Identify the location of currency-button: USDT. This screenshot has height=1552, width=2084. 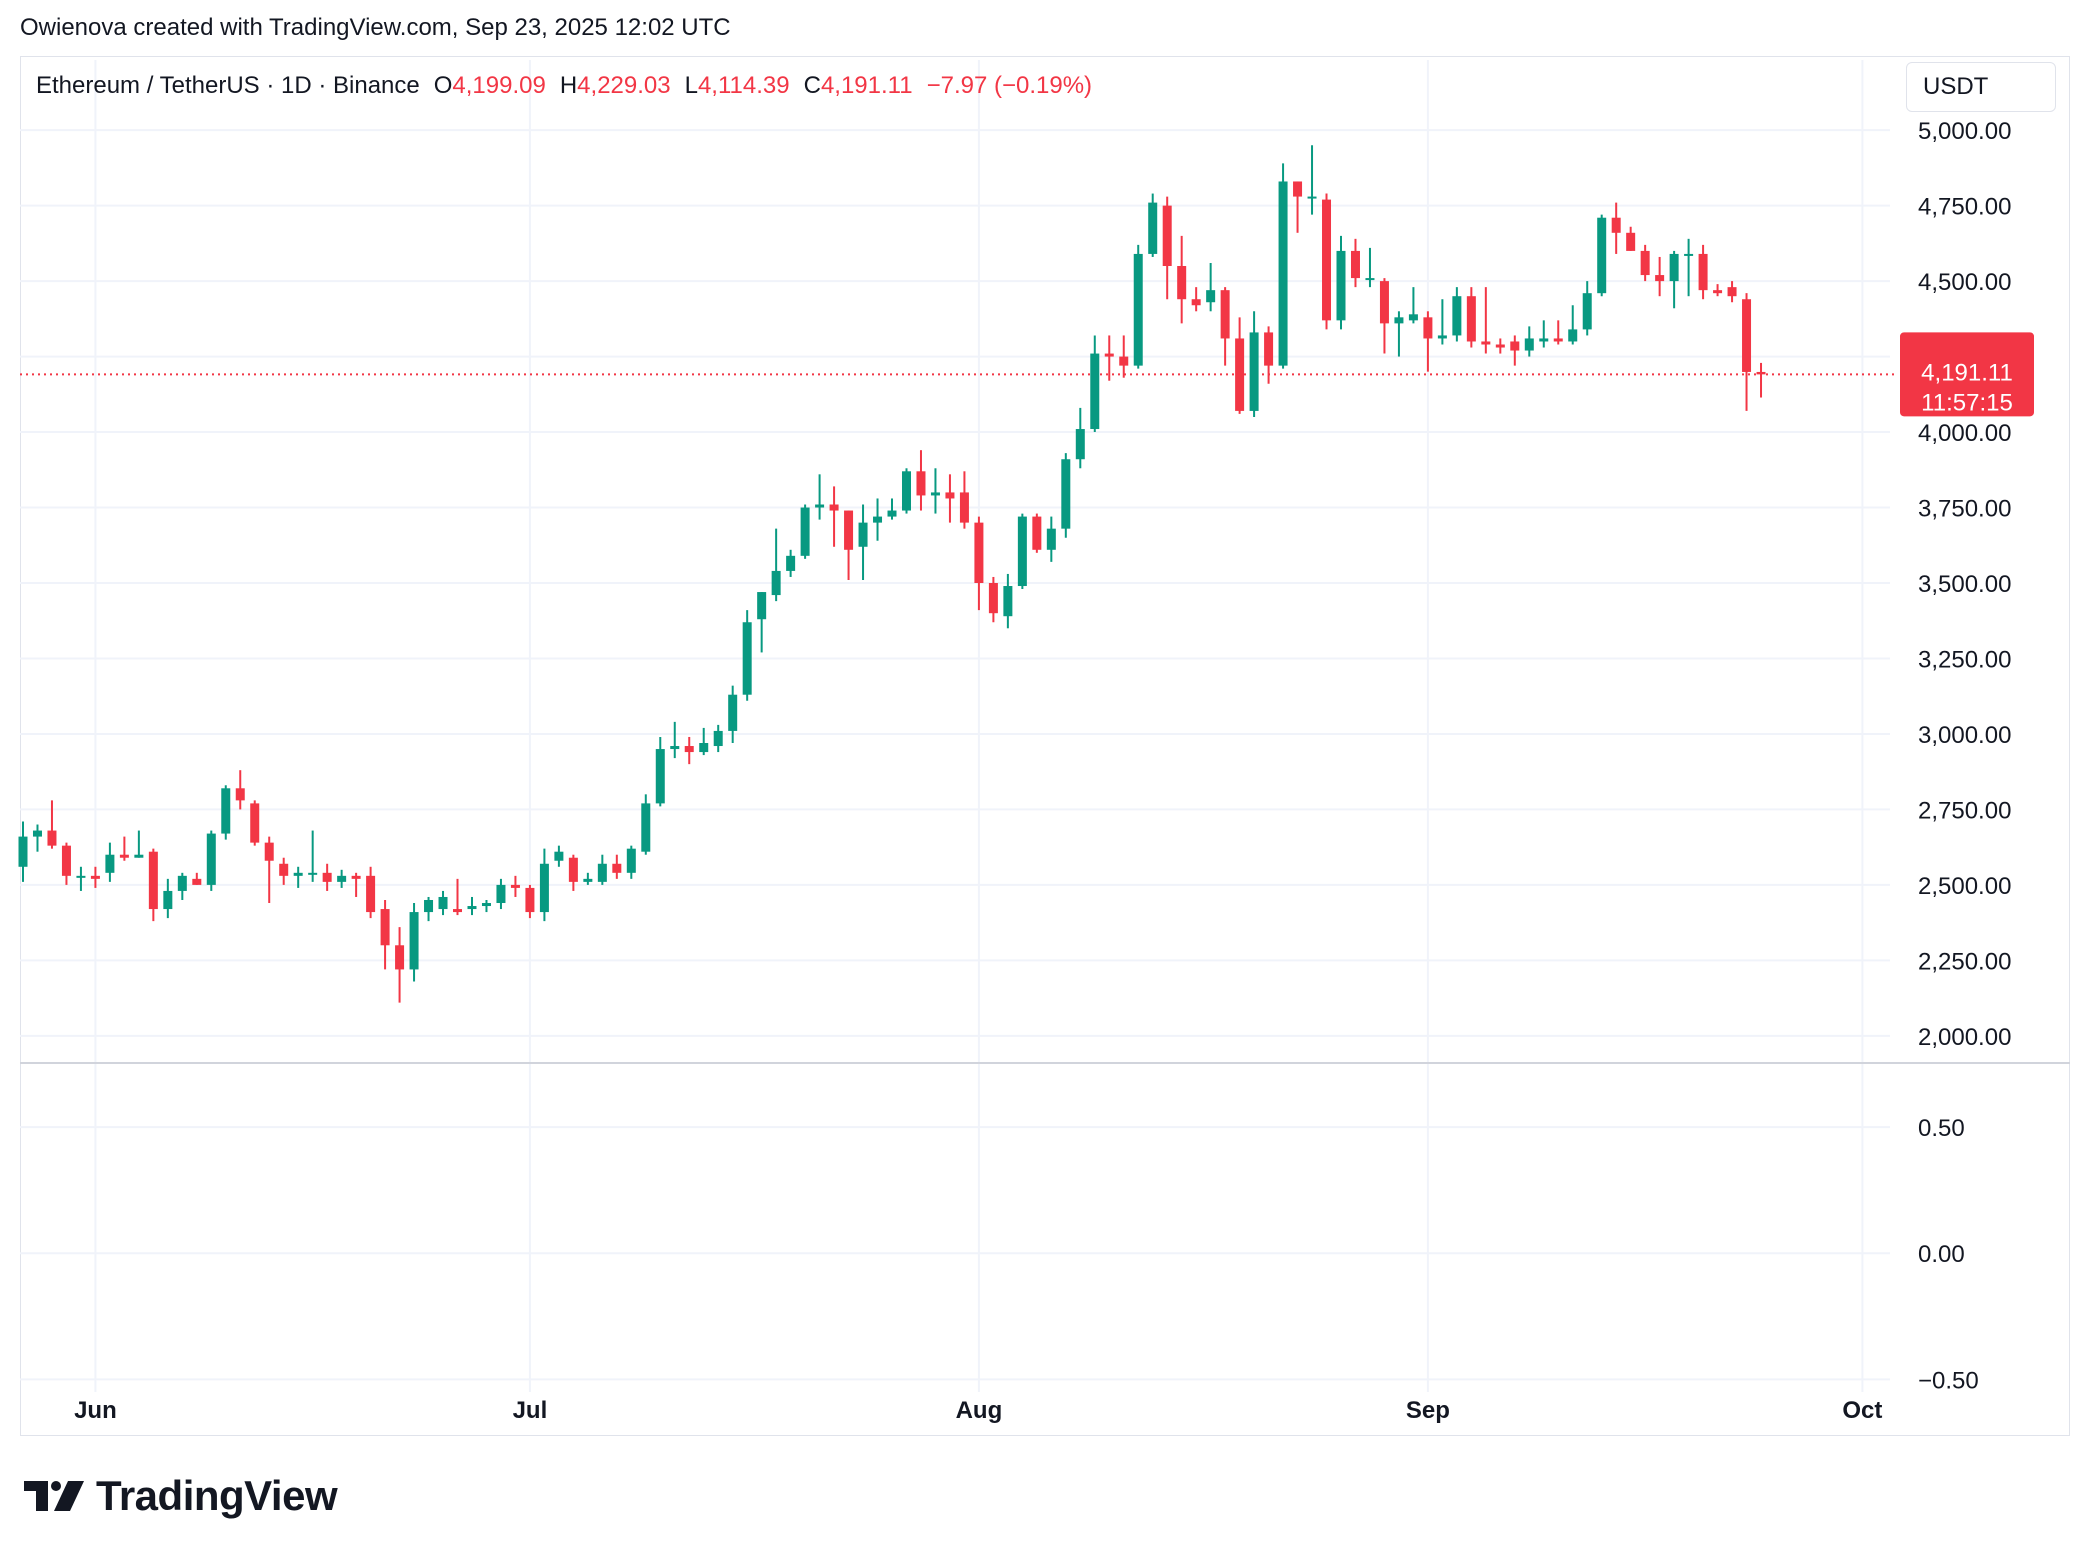
(1981, 87).